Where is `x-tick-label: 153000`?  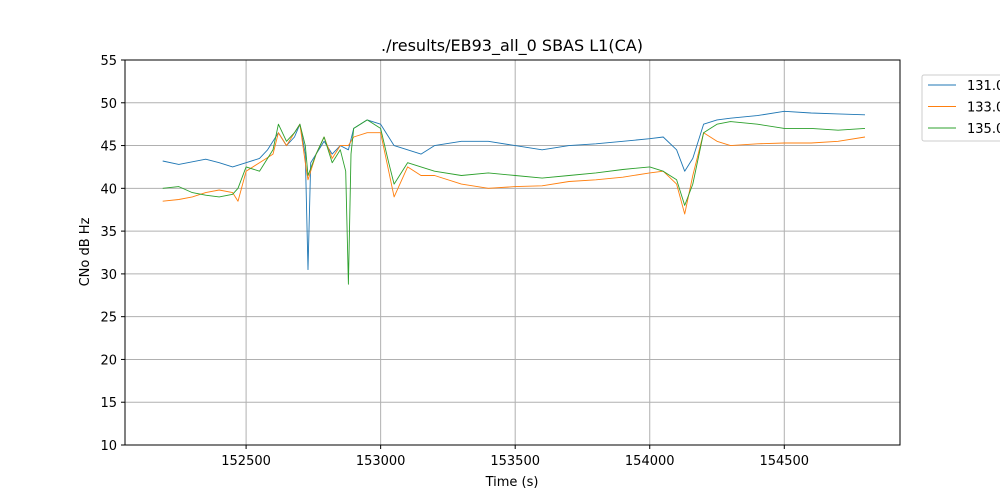 x-tick-label: 153000 is located at coordinates (381, 461).